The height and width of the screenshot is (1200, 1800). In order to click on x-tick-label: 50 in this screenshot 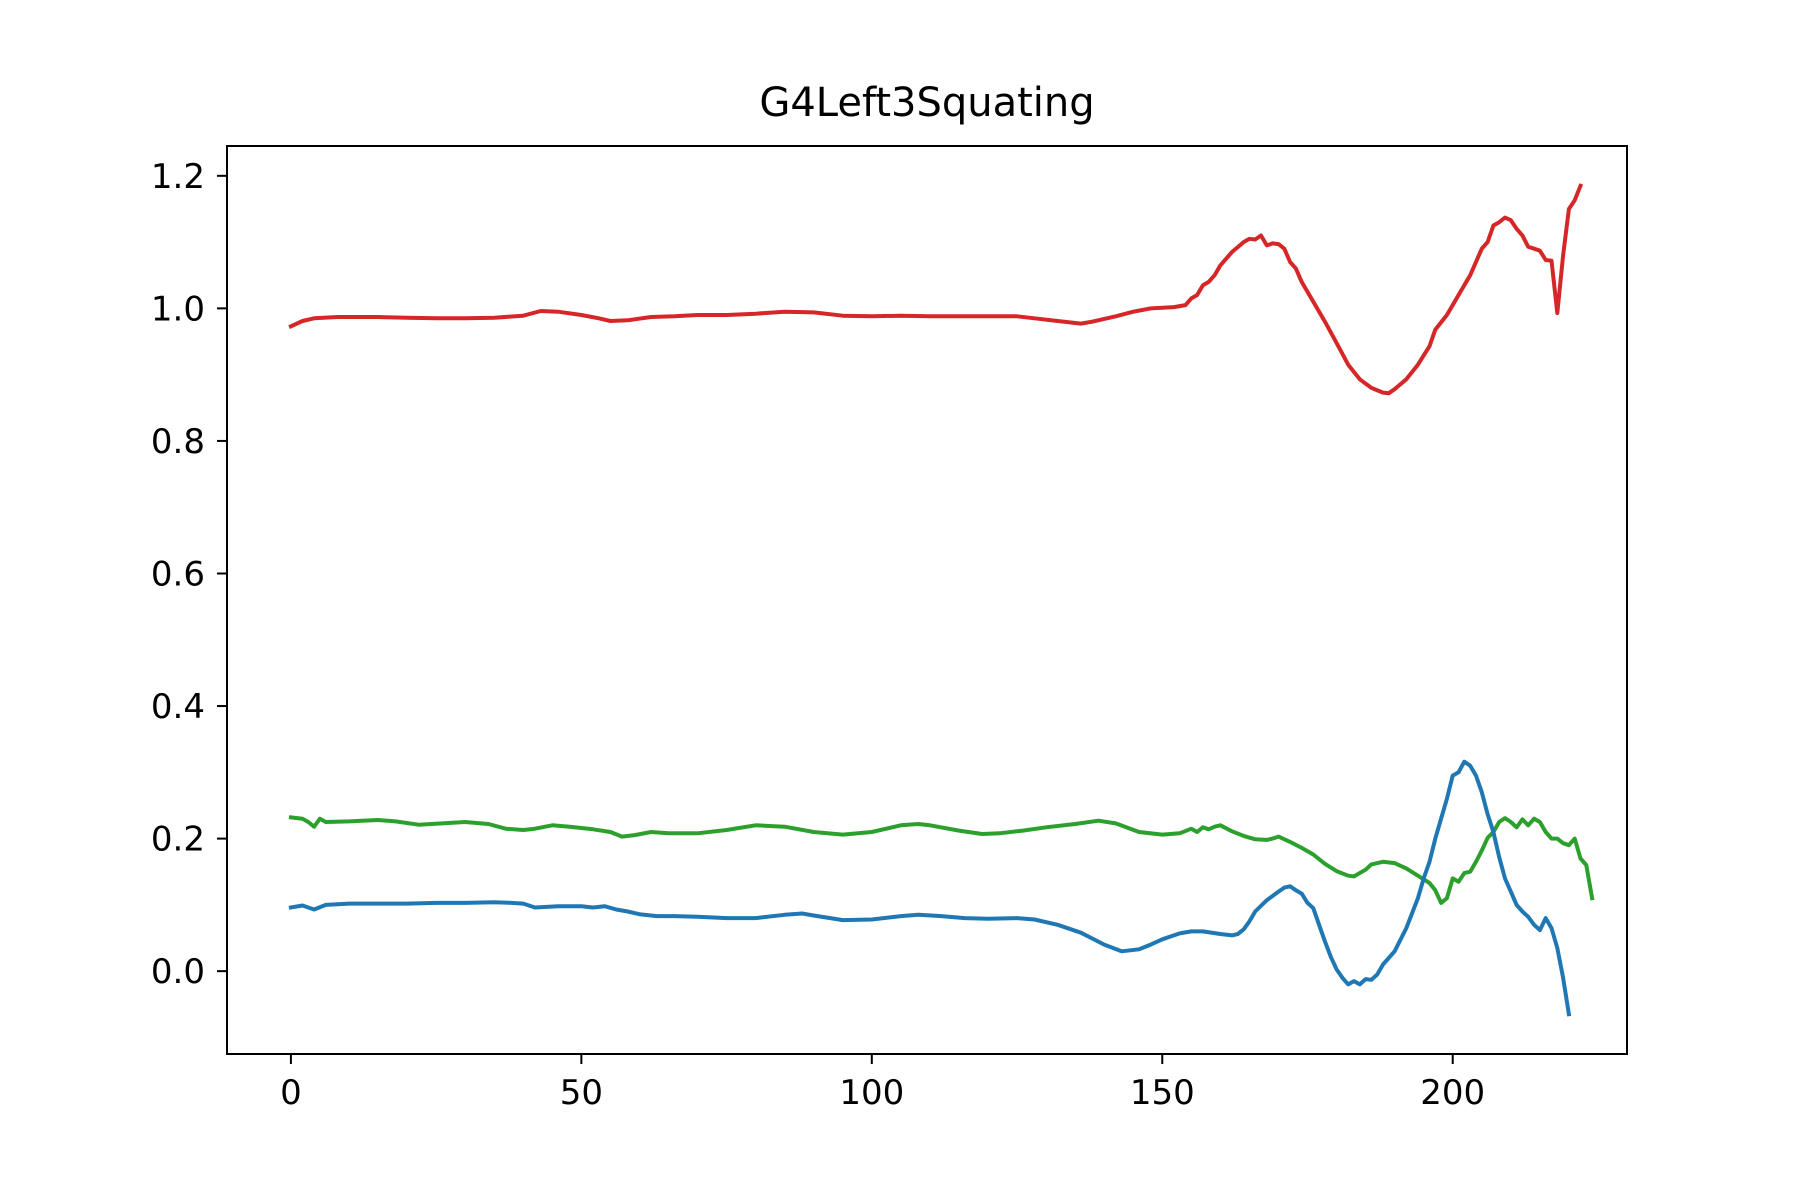, I will do `click(581, 1093)`.